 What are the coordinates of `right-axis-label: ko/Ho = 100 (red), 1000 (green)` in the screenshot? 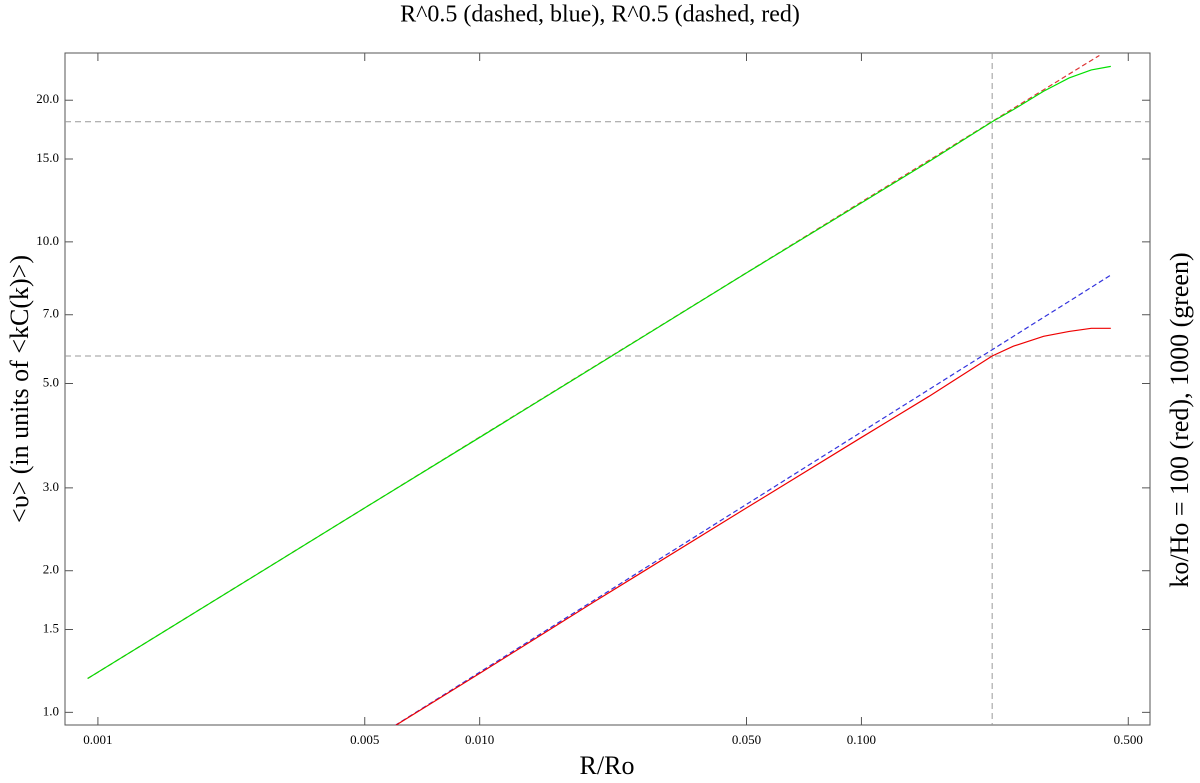 It's located at (1179, 419).